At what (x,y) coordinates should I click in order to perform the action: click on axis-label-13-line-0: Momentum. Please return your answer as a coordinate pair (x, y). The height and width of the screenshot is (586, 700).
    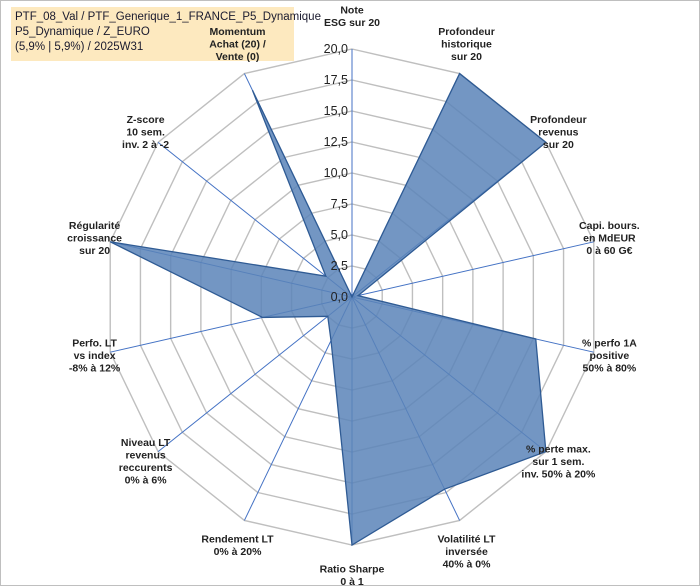
    Looking at the image, I should click on (238, 32).